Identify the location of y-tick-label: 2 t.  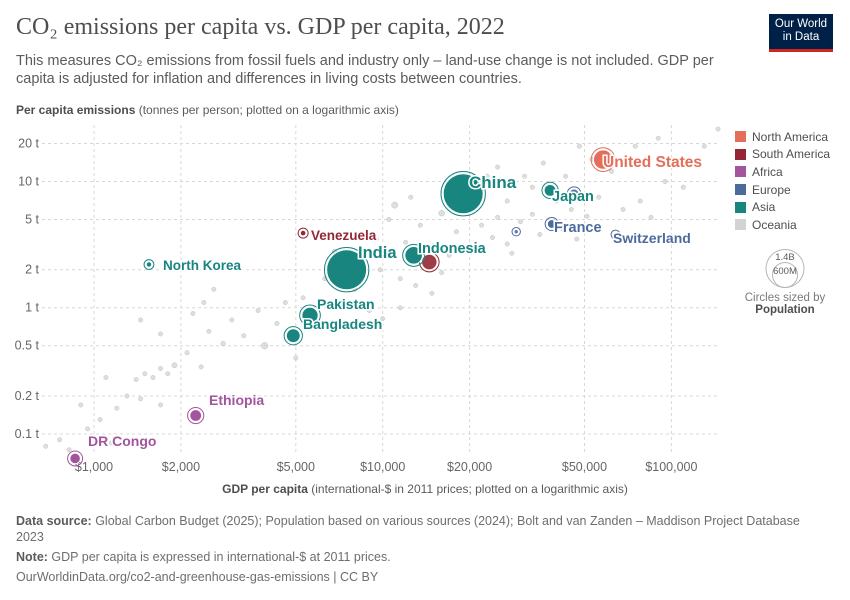
(32, 270).